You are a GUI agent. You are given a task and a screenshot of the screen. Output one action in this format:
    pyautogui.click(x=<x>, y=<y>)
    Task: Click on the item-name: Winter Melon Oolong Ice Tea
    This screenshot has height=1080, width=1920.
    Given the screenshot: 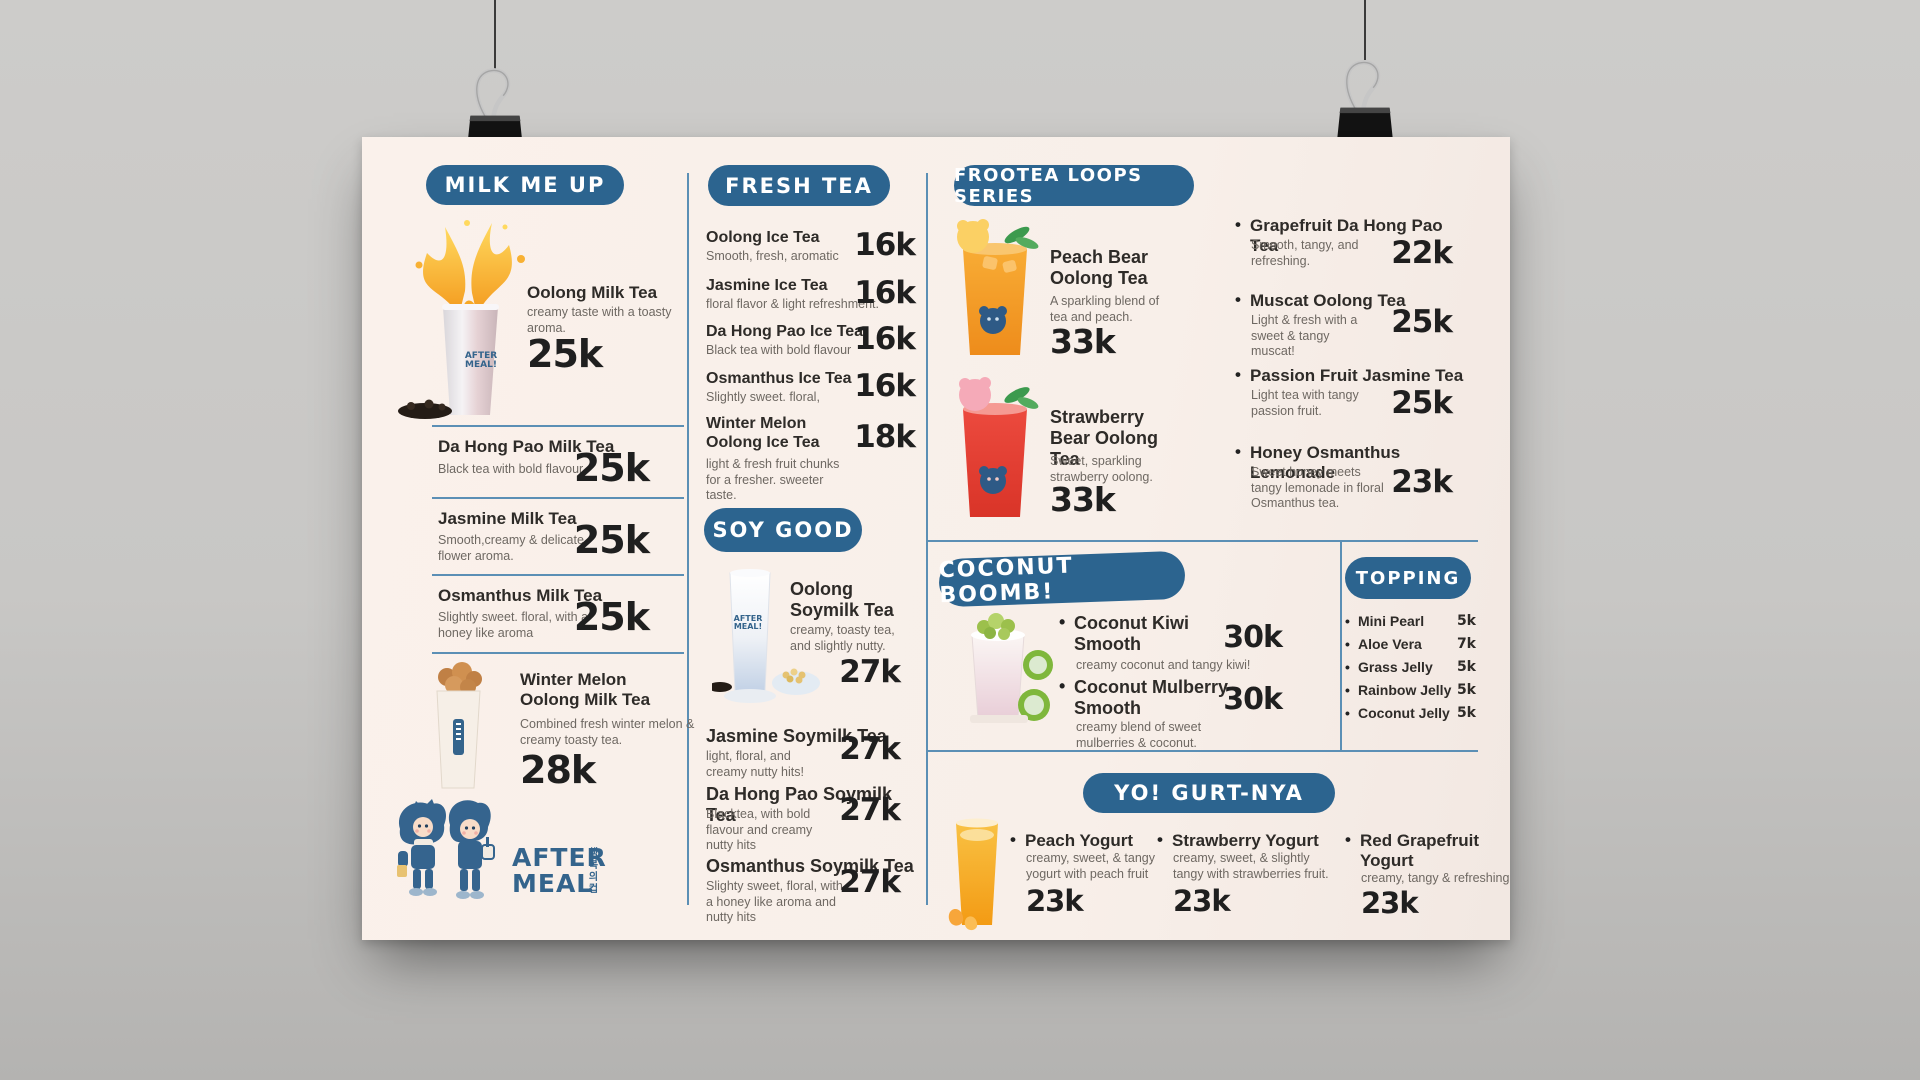 What is the action you would take?
    pyautogui.click(x=763, y=433)
    